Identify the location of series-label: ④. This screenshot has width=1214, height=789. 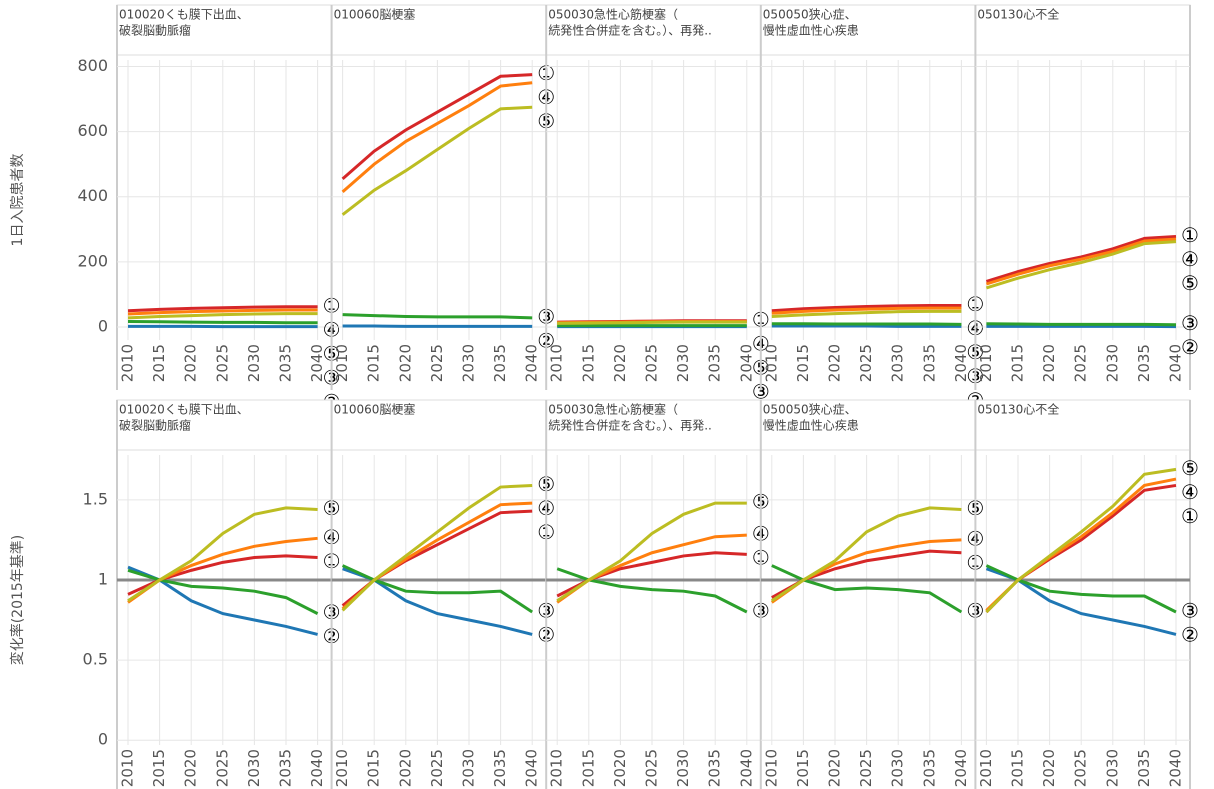
(1190, 492).